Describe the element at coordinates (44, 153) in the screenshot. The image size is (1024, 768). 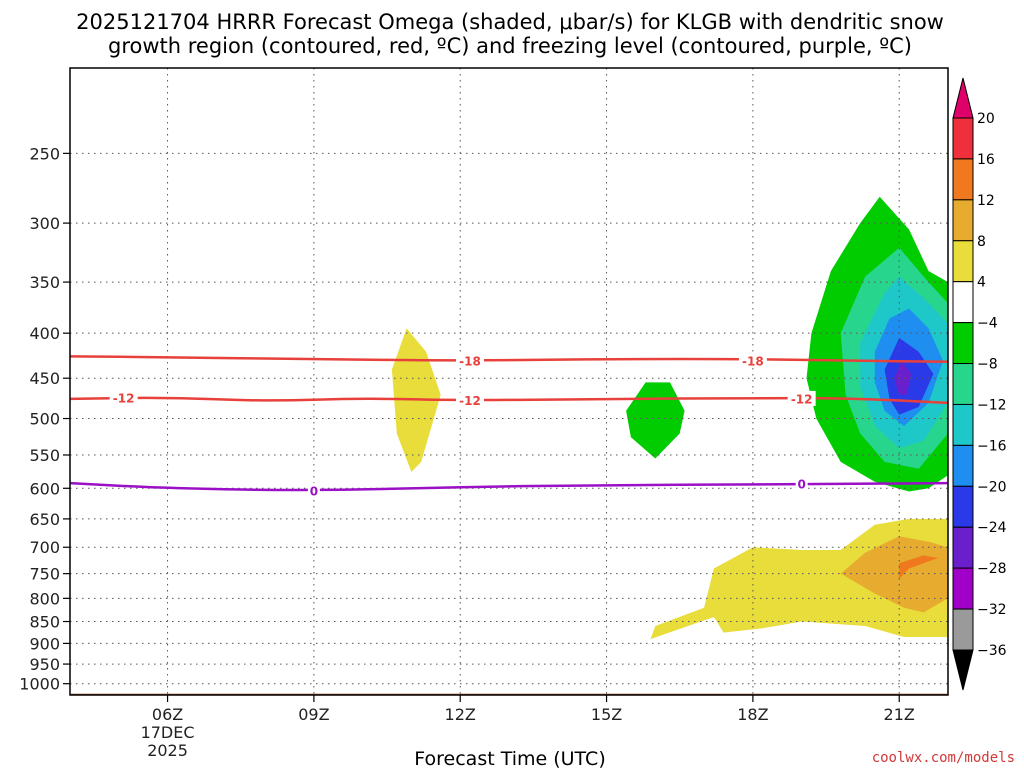
I see `y-tick-label-250: 250` at that location.